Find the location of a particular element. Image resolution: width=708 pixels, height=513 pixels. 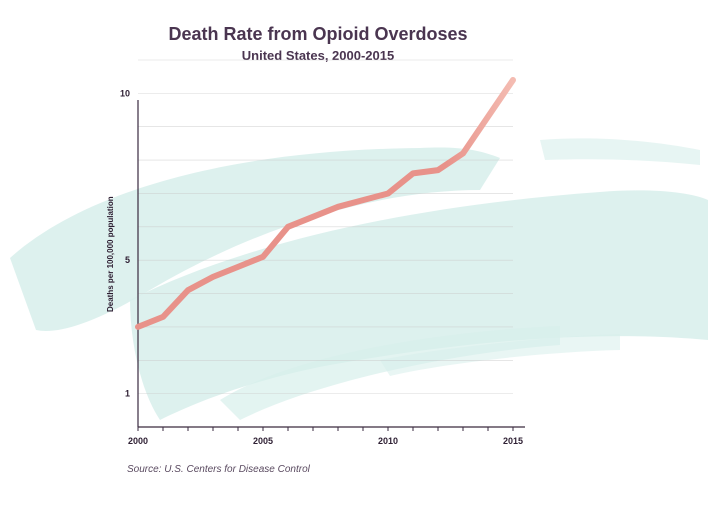

y-tick-label: 1 is located at coordinates (127, 394).